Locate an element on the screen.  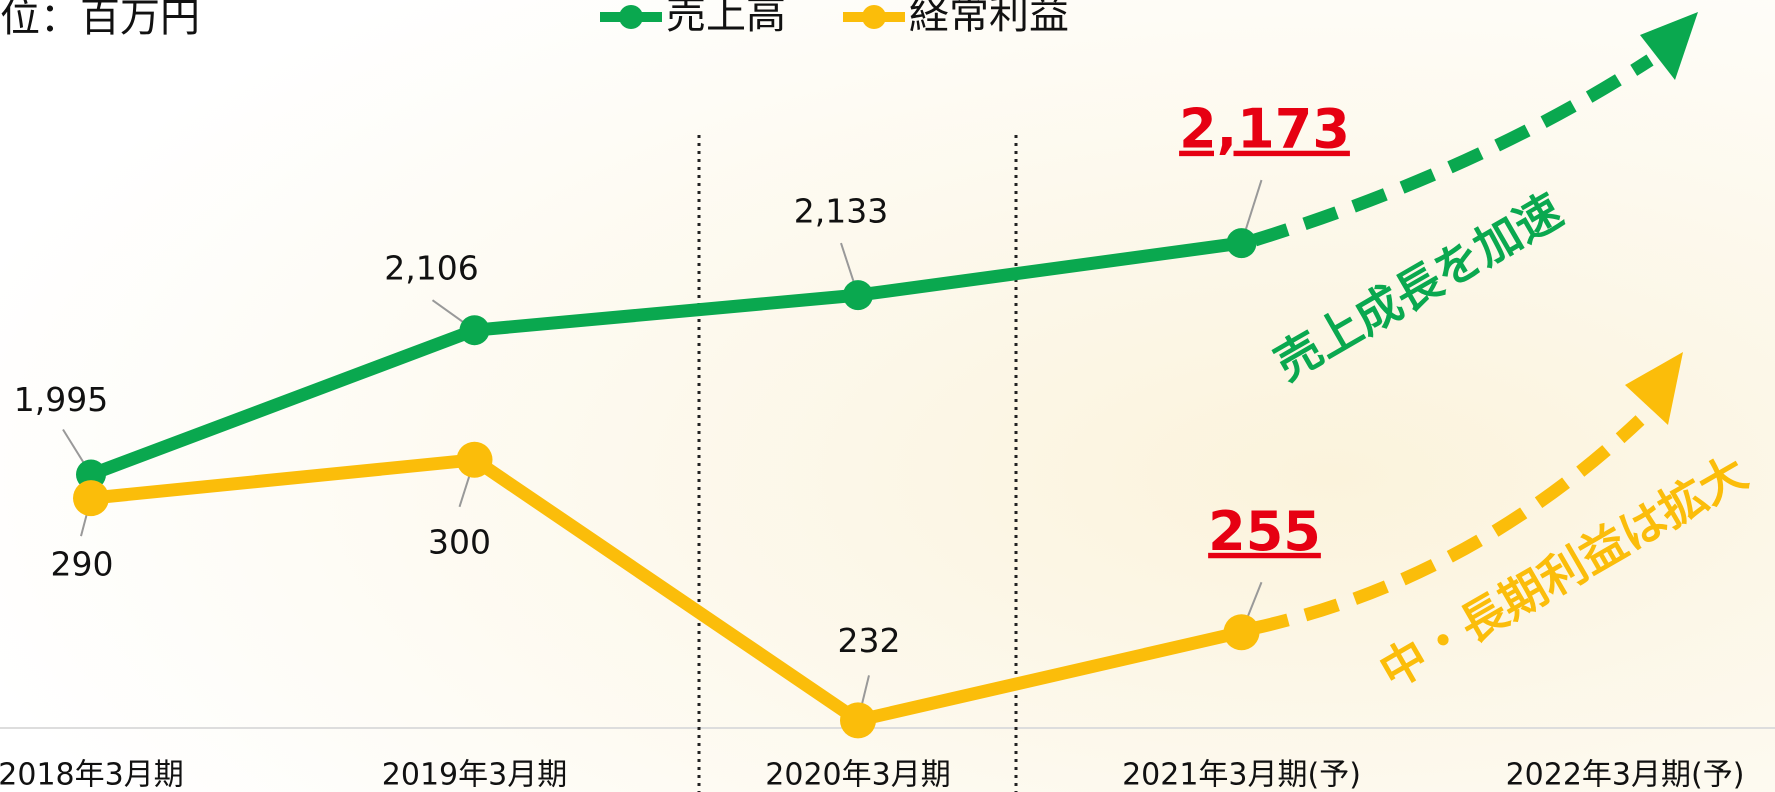
x-tick-label: 2019年3月期 is located at coordinates (474, 775).